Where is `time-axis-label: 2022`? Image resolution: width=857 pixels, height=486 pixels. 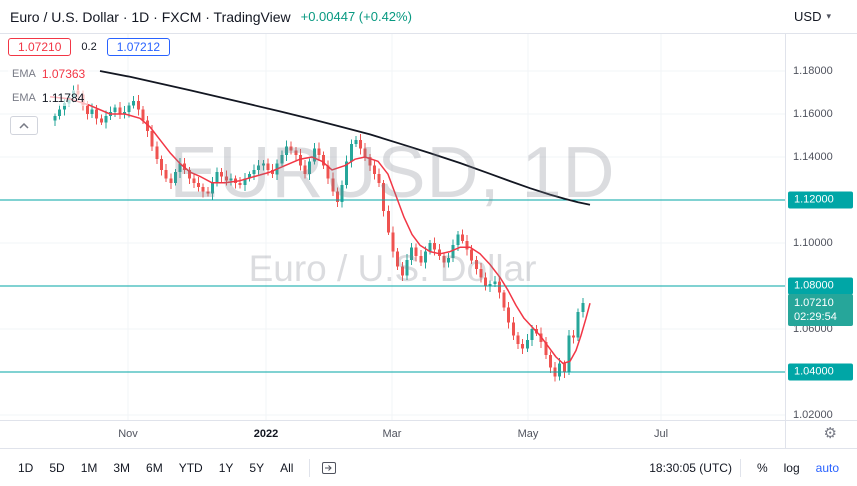 time-axis-label: 2022 is located at coordinates (266, 434).